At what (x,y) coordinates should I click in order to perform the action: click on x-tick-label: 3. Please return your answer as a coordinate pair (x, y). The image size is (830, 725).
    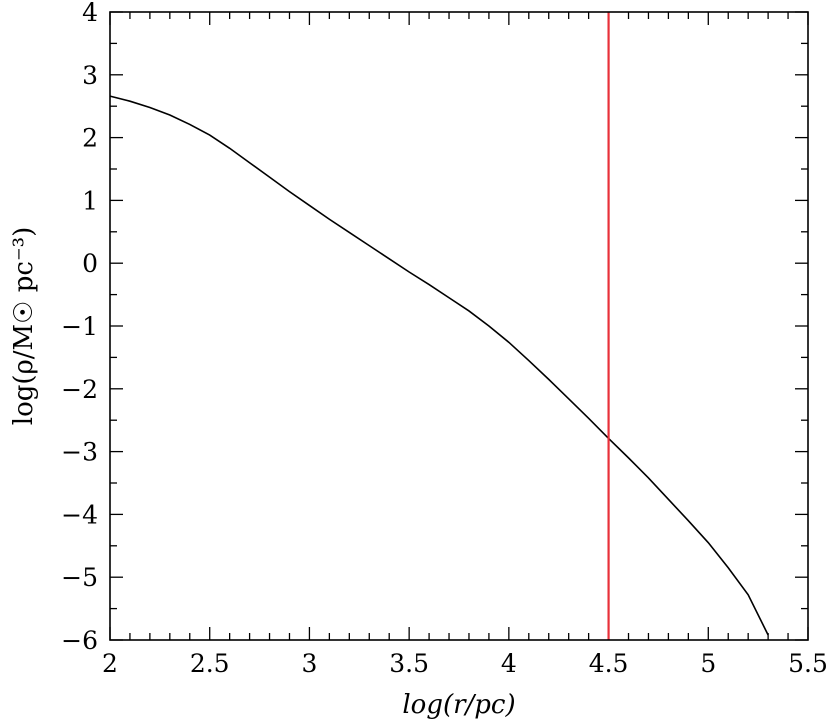
    Looking at the image, I should click on (309, 663).